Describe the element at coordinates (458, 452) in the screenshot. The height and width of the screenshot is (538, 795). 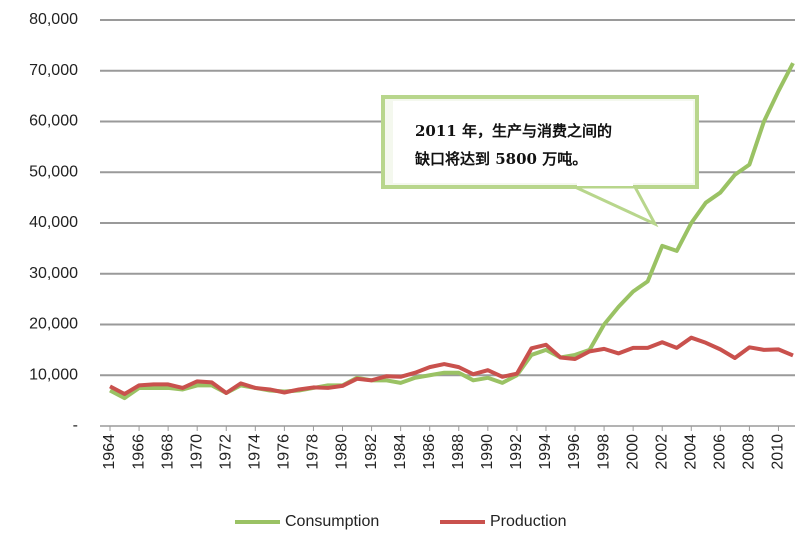
I see `x-tick-label: 1988` at that location.